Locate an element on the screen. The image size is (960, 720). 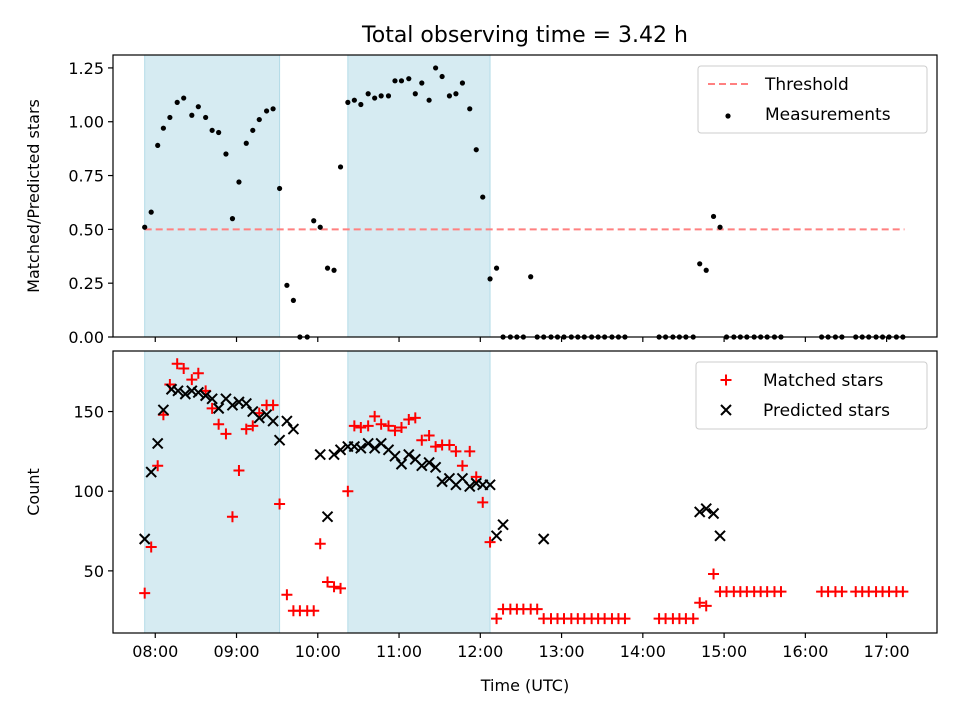
y-tick-label: 0.00 is located at coordinates (86, 337).